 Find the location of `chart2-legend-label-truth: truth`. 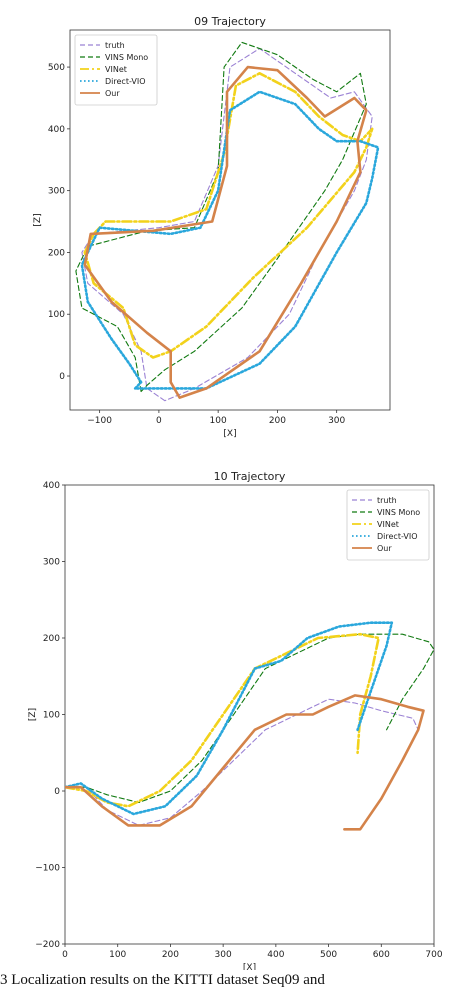

chart2-legend-label-truth: truth is located at coordinates (387, 500).